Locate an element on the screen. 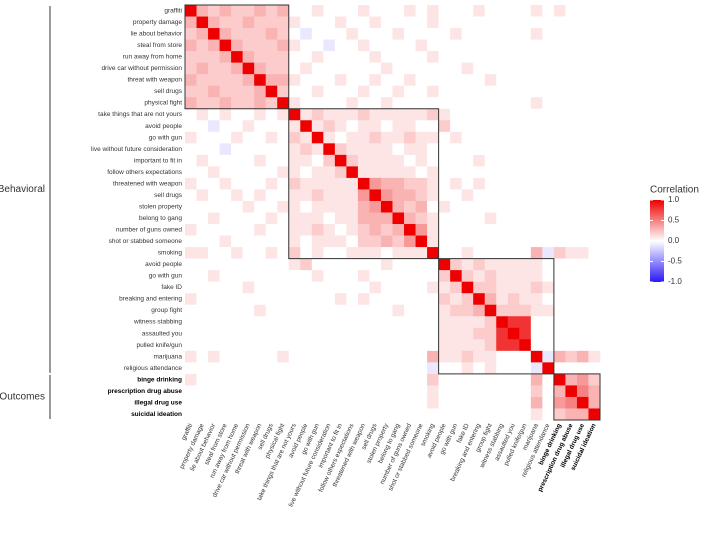  row-label: prescription drug abuse is located at coordinates (145, 391).